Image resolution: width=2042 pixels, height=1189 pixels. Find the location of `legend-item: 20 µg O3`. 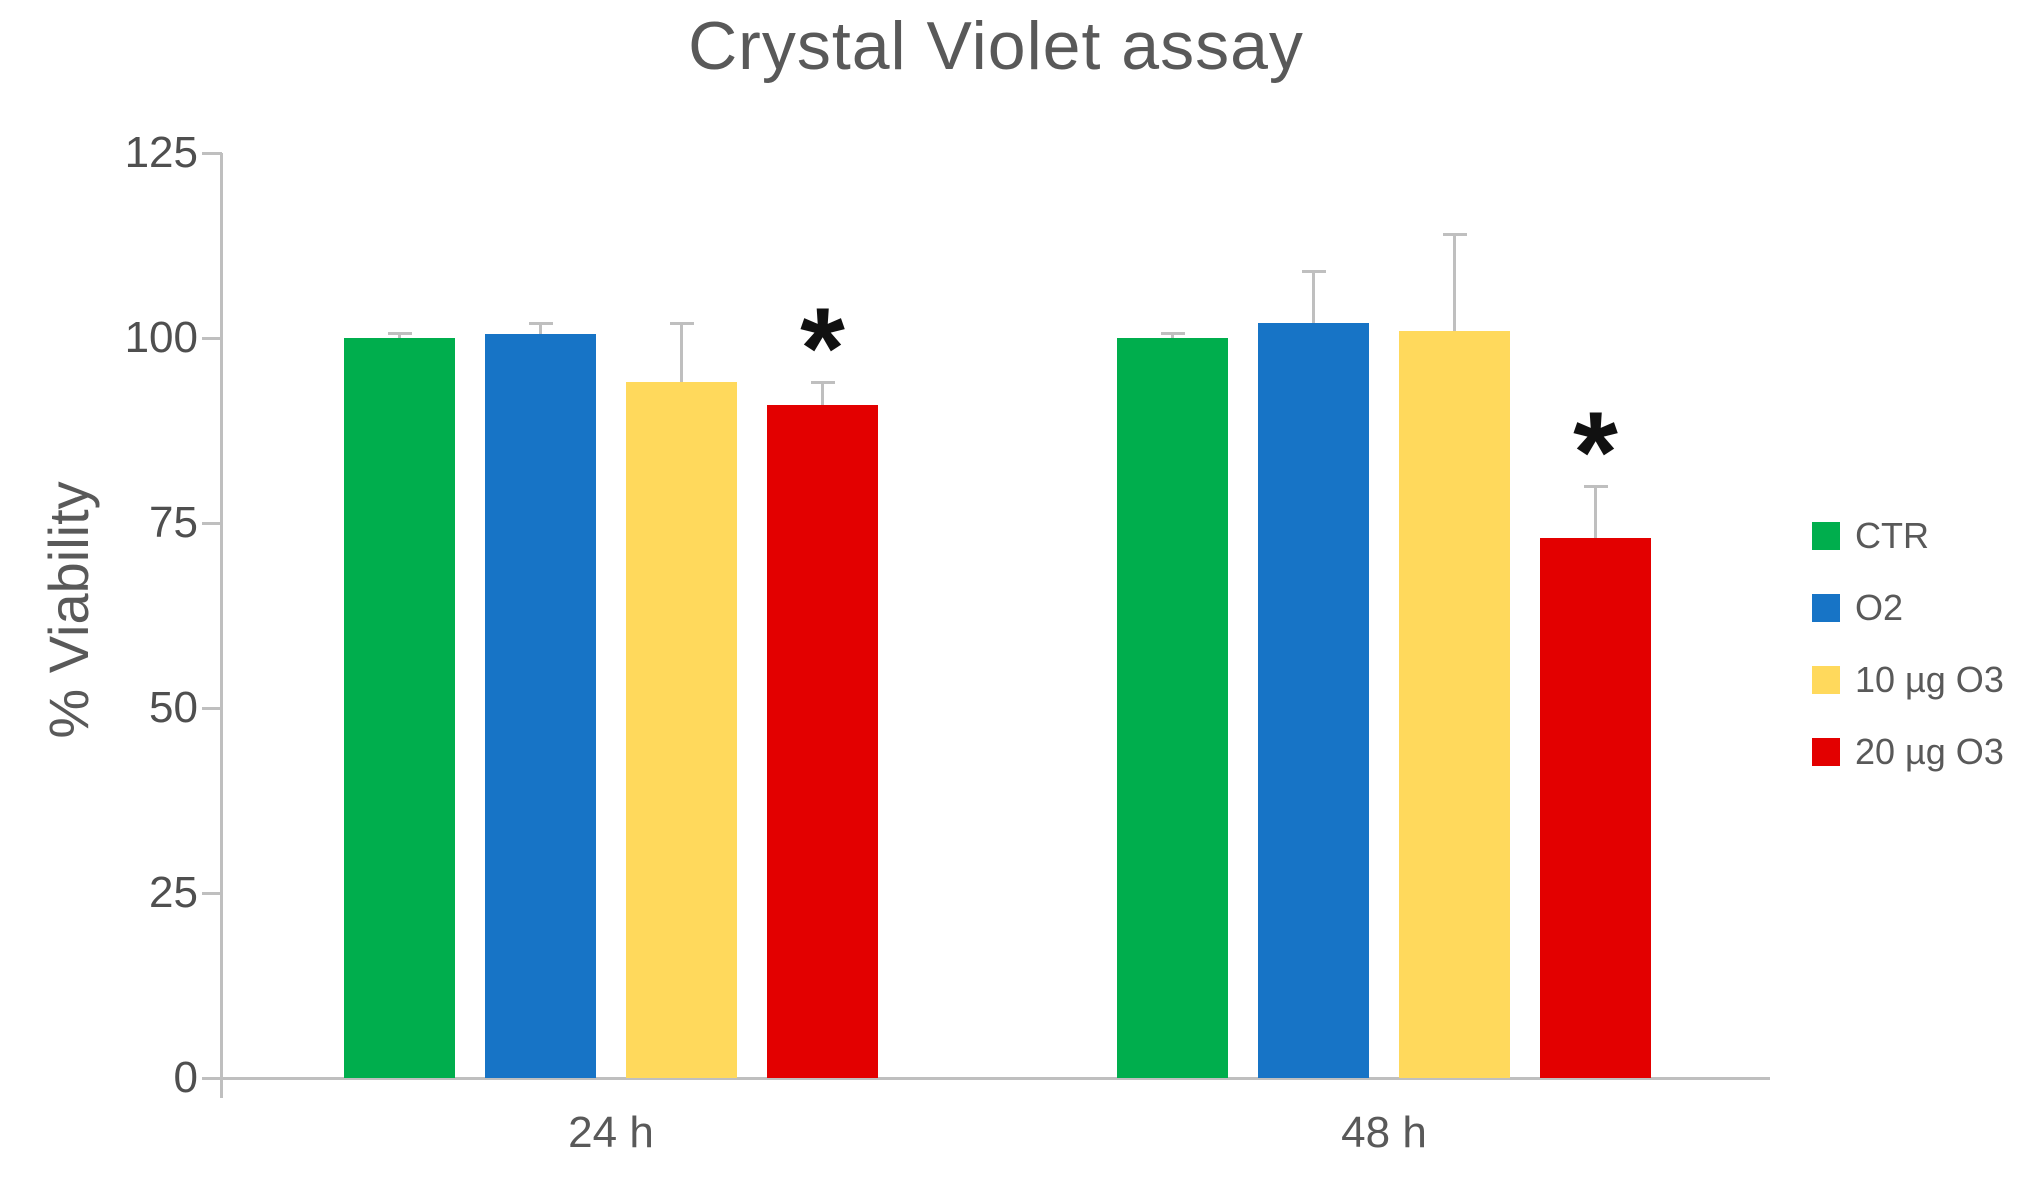

legend-item: 20 µg O3 is located at coordinates (1908, 752).